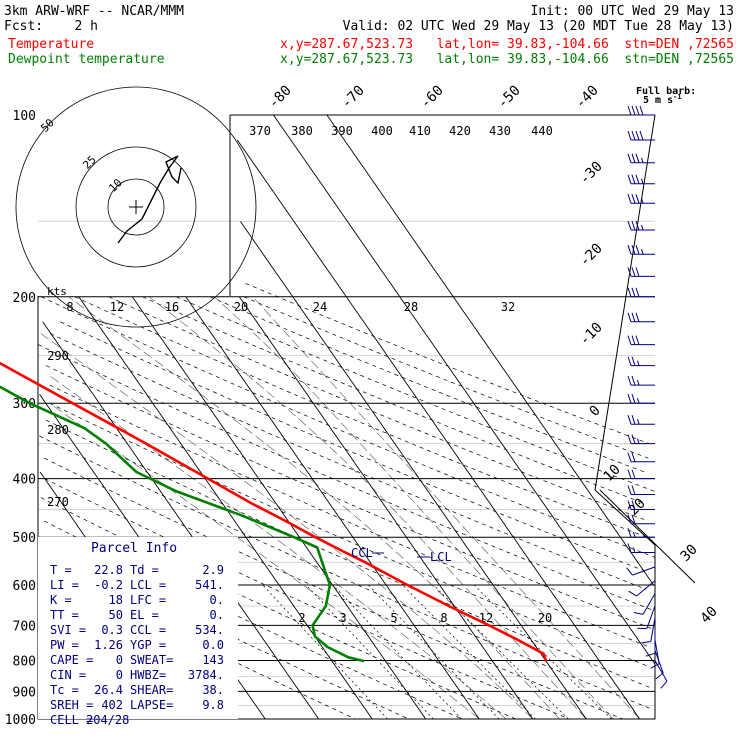  What do you see at coordinates (86, 59) in the screenshot?
I see `dewpoint-legend-label: Dewpoint temperature` at bounding box center [86, 59].